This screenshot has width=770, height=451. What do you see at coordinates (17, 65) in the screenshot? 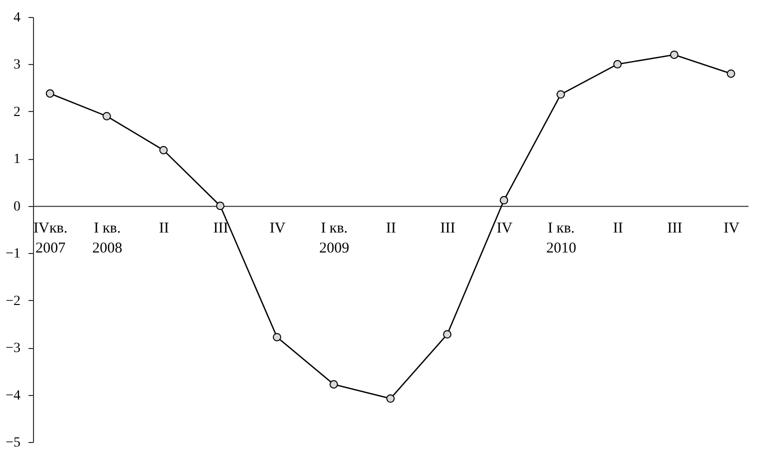
I see `y-tick-label: 3` at bounding box center [17, 65].